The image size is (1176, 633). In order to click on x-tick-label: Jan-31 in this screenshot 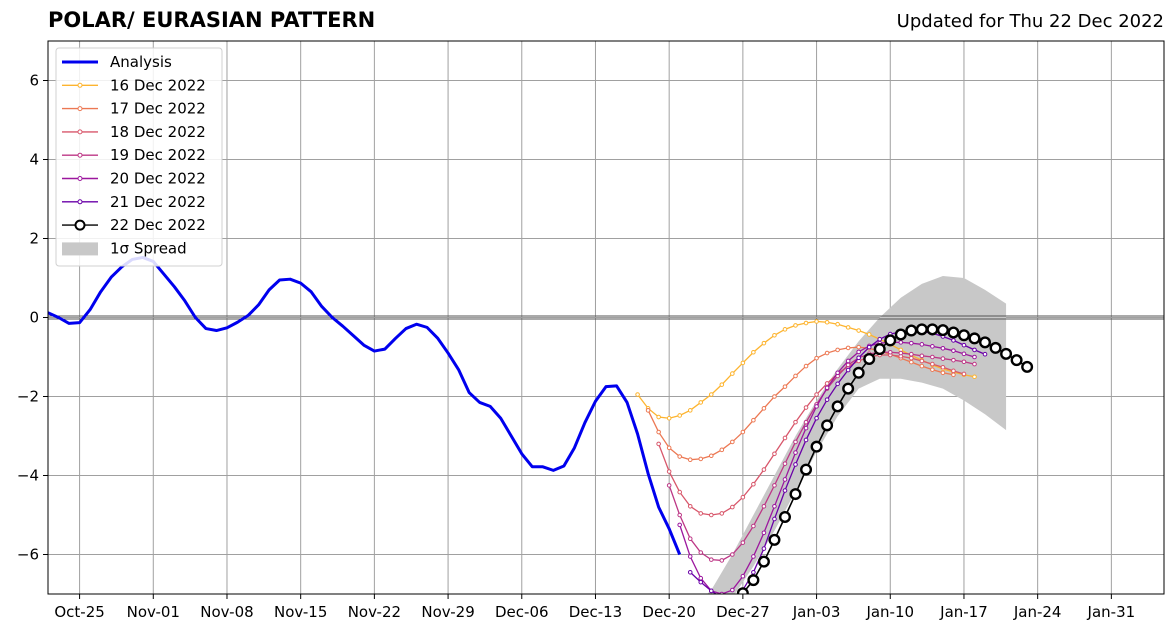, I will do `click(1111, 612)`.